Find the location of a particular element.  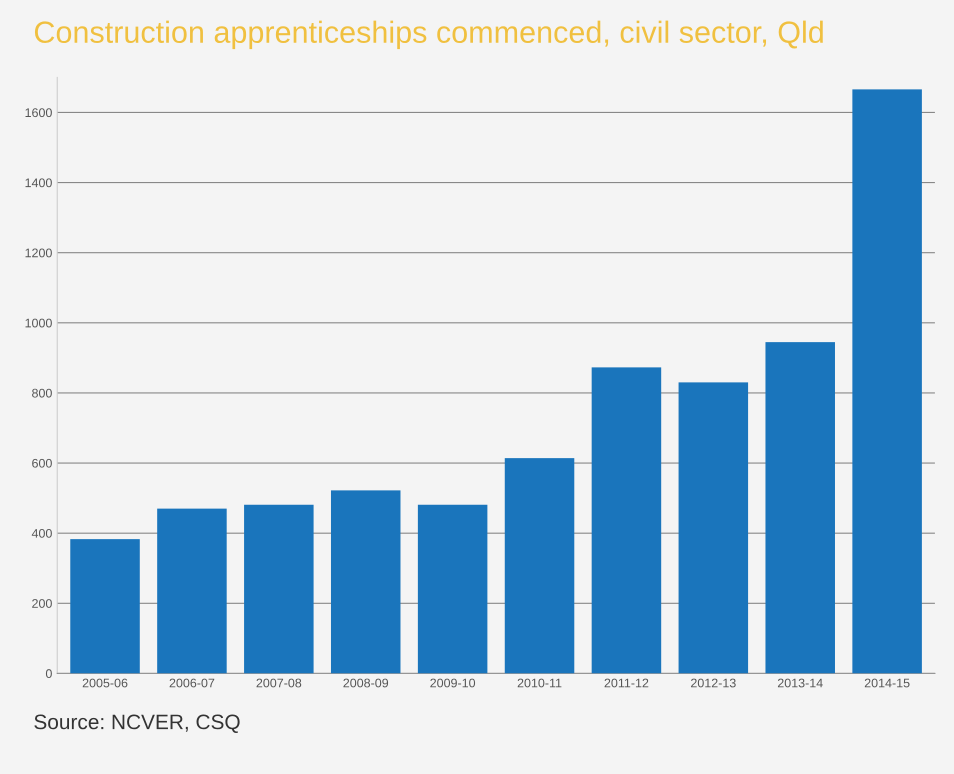

x-tick-label: 2011-12 is located at coordinates (626, 683).